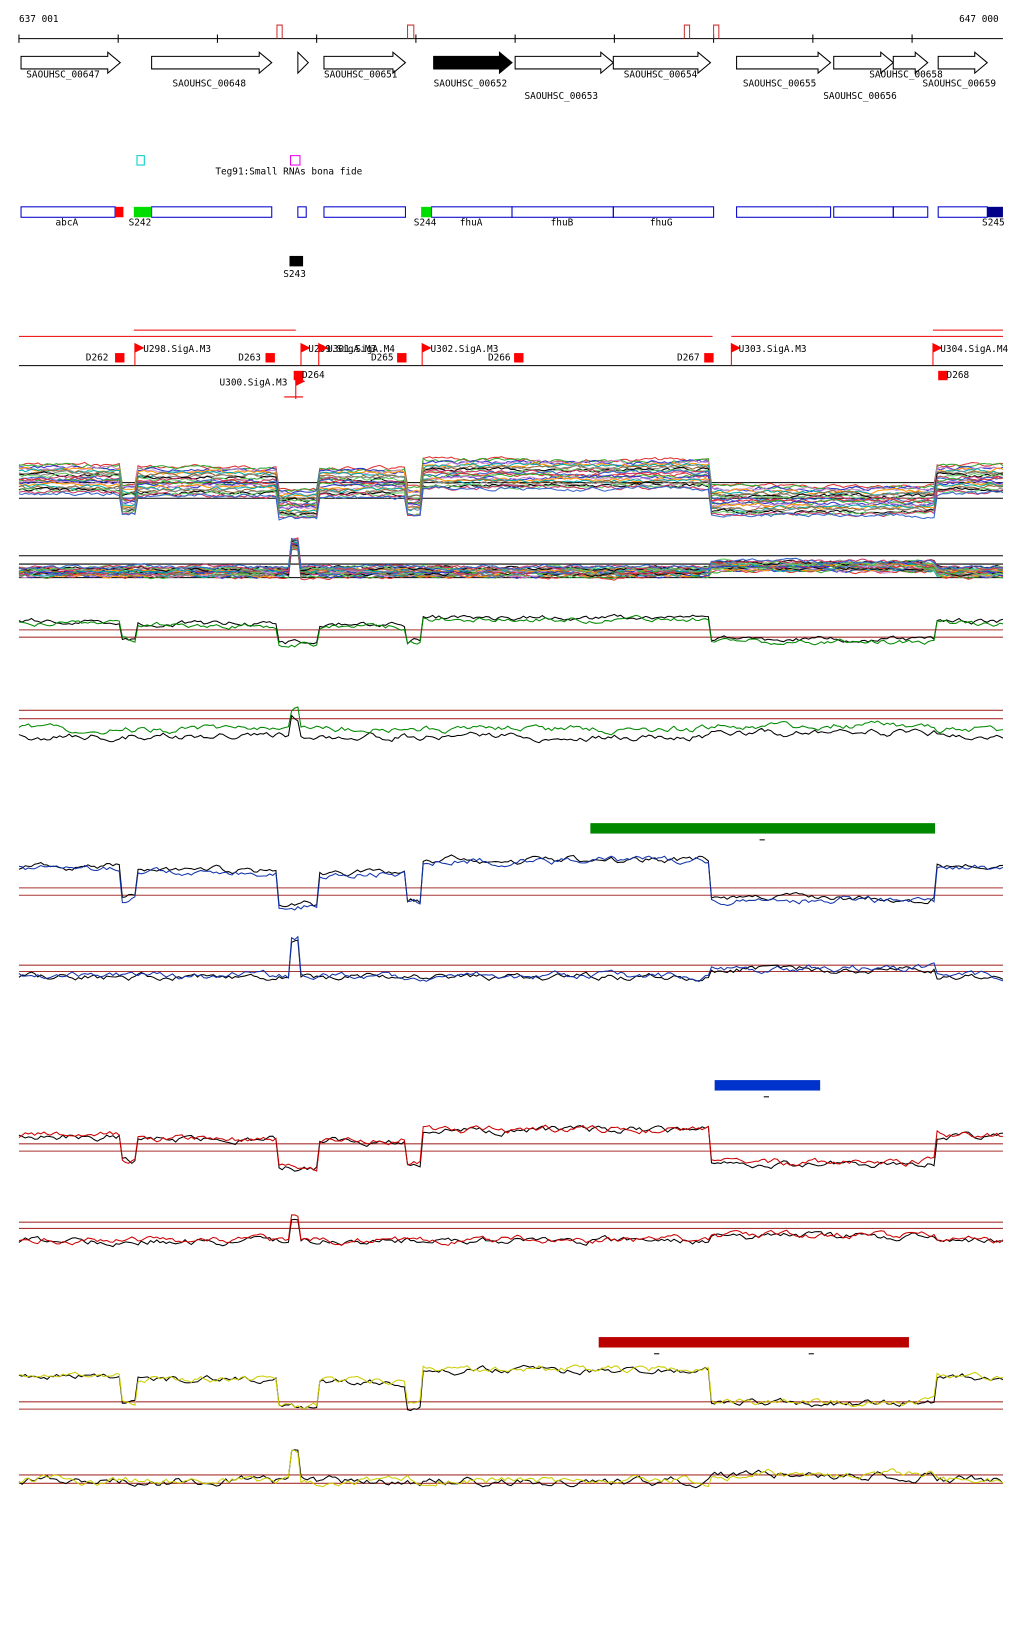  What do you see at coordinates (688, 357) in the screenshot?
I see `promoter-label: D267` at bounding box center [688, 357].